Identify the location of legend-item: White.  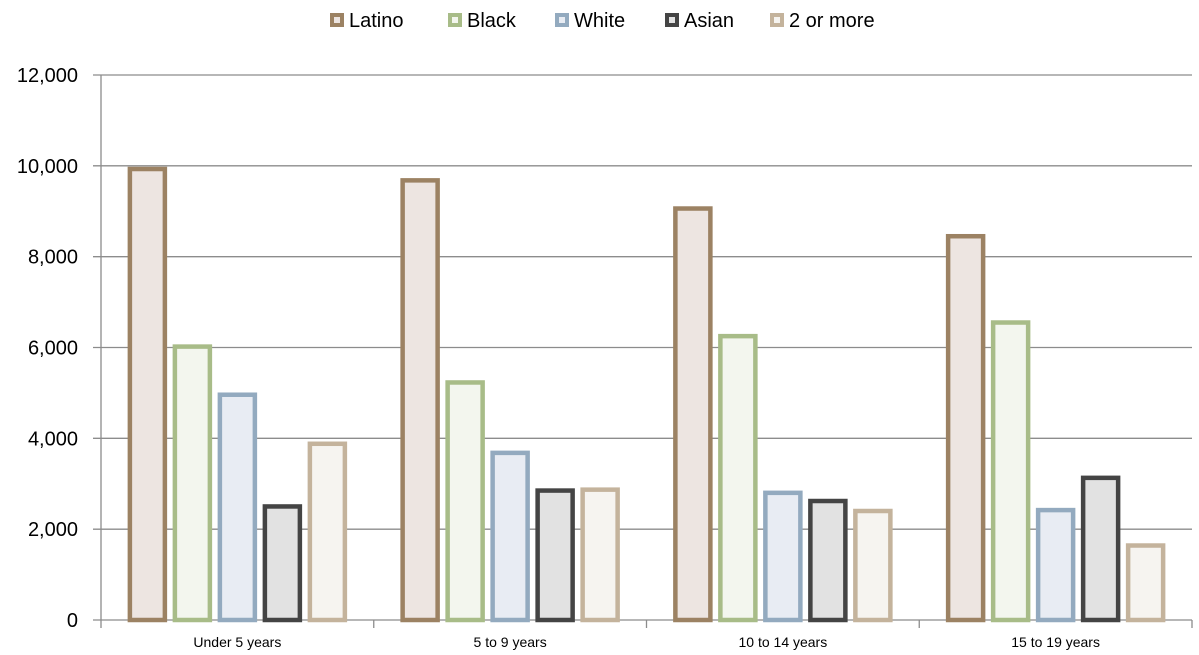
(590, 21).